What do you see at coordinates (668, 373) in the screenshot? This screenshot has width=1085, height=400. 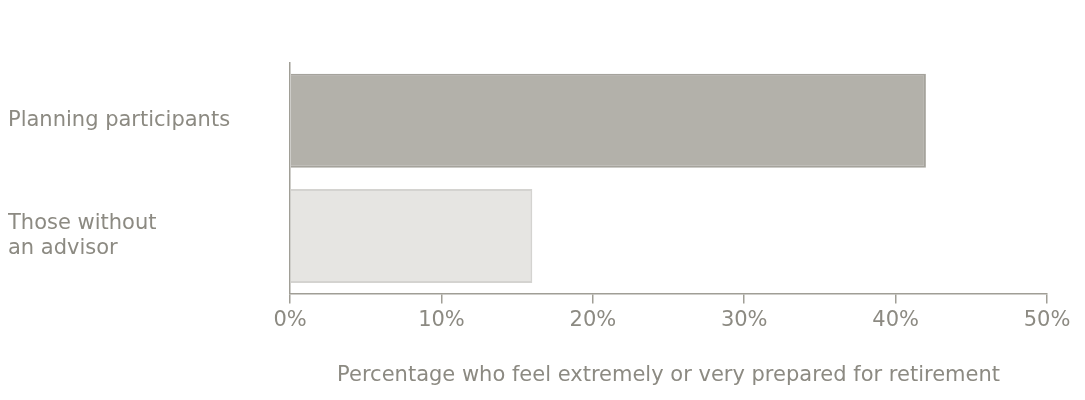 I see `x-axis-title: Percentage who feel extremely or very prepared for retirement` at bounding box center [668, 373].